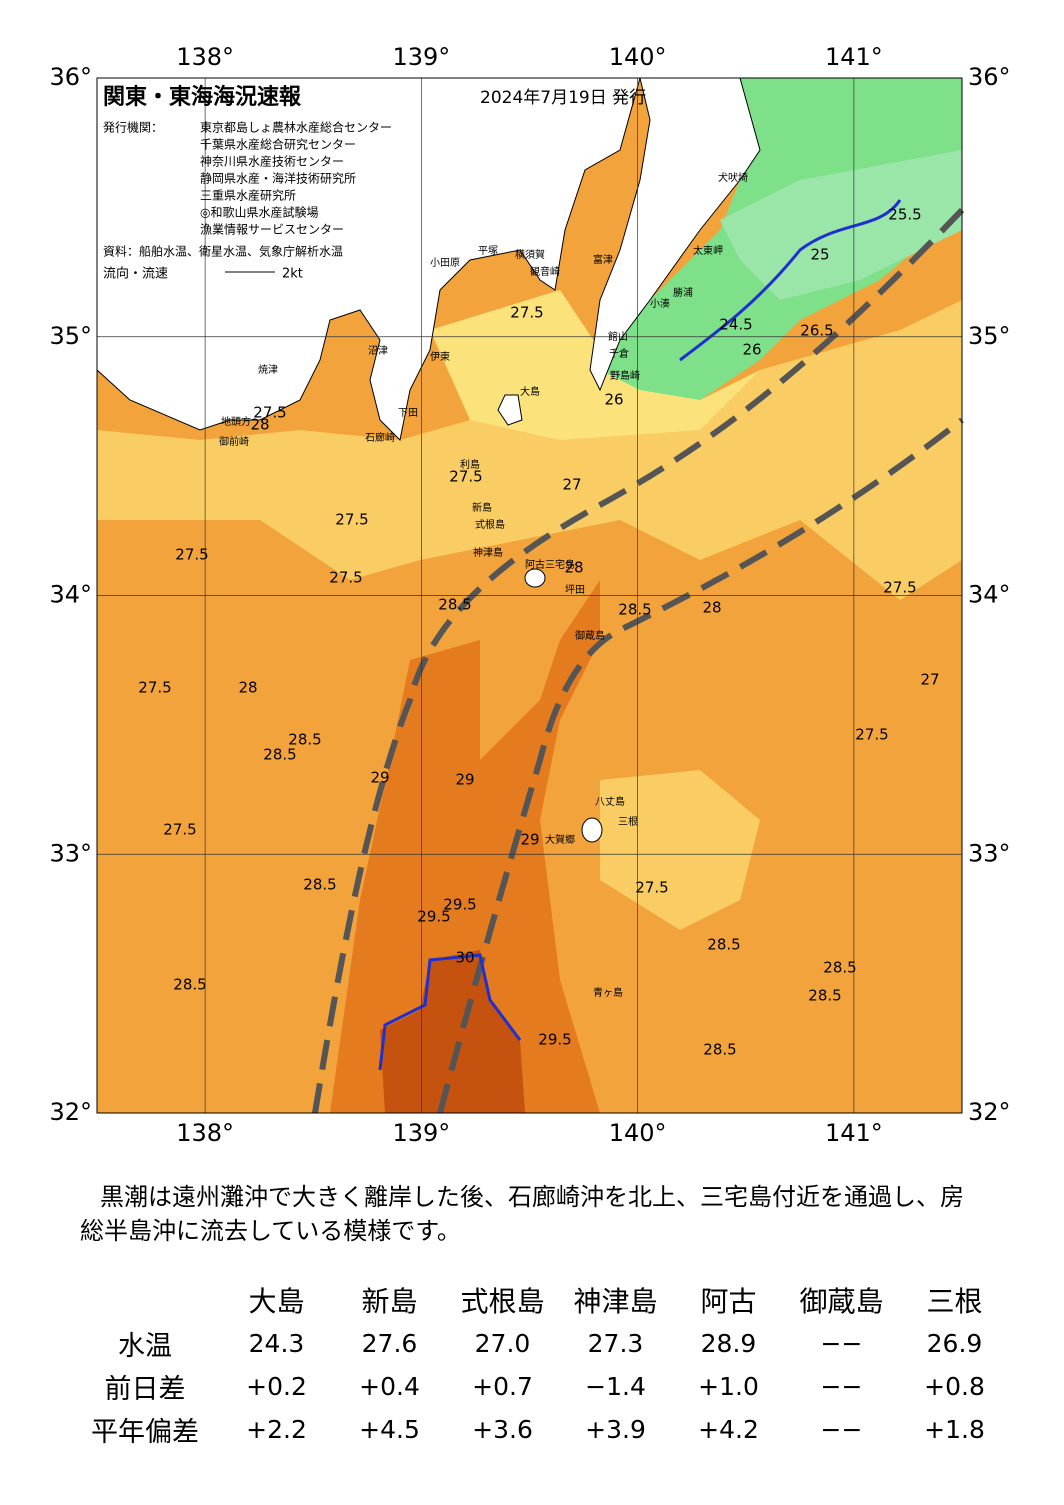 The image size is (1064, 1505). I want to click on column-header: 式根島, so click(502, 1301).